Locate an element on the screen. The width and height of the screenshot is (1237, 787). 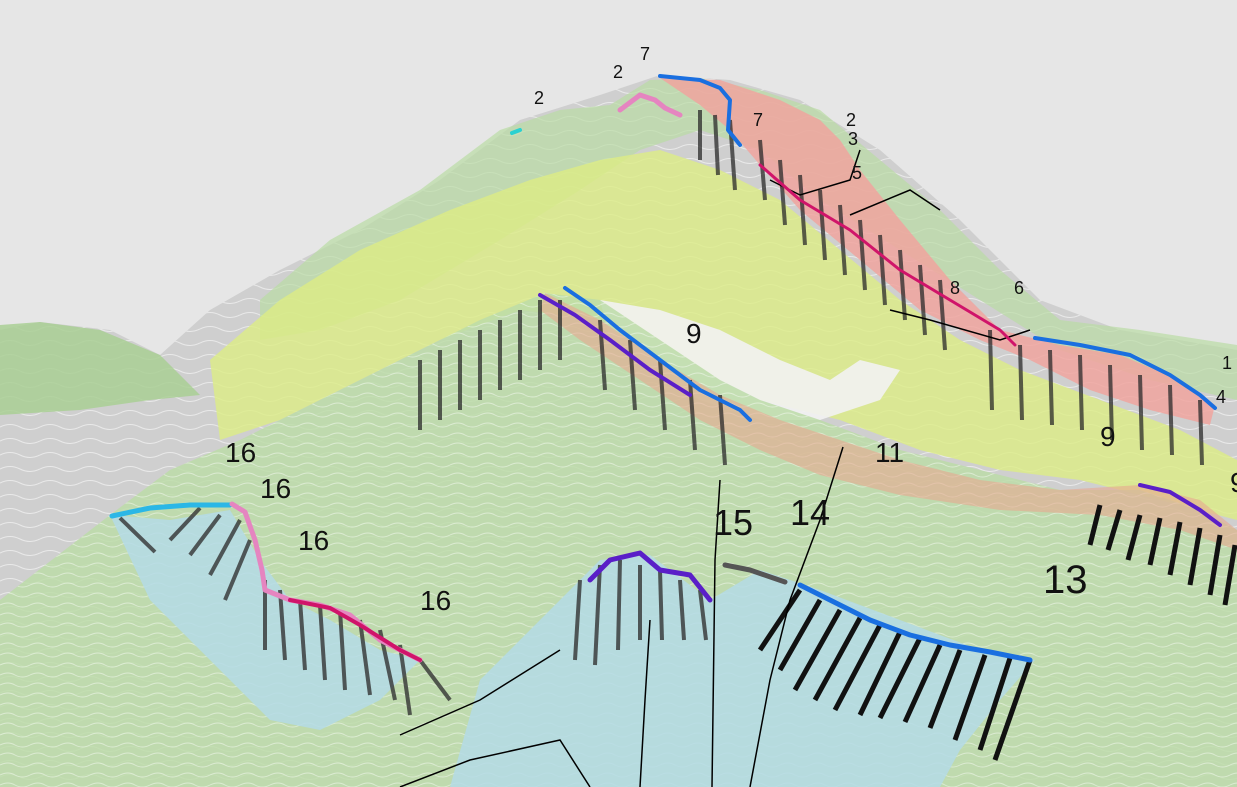
trace-purple-right is located at coordinates (1180, 505).